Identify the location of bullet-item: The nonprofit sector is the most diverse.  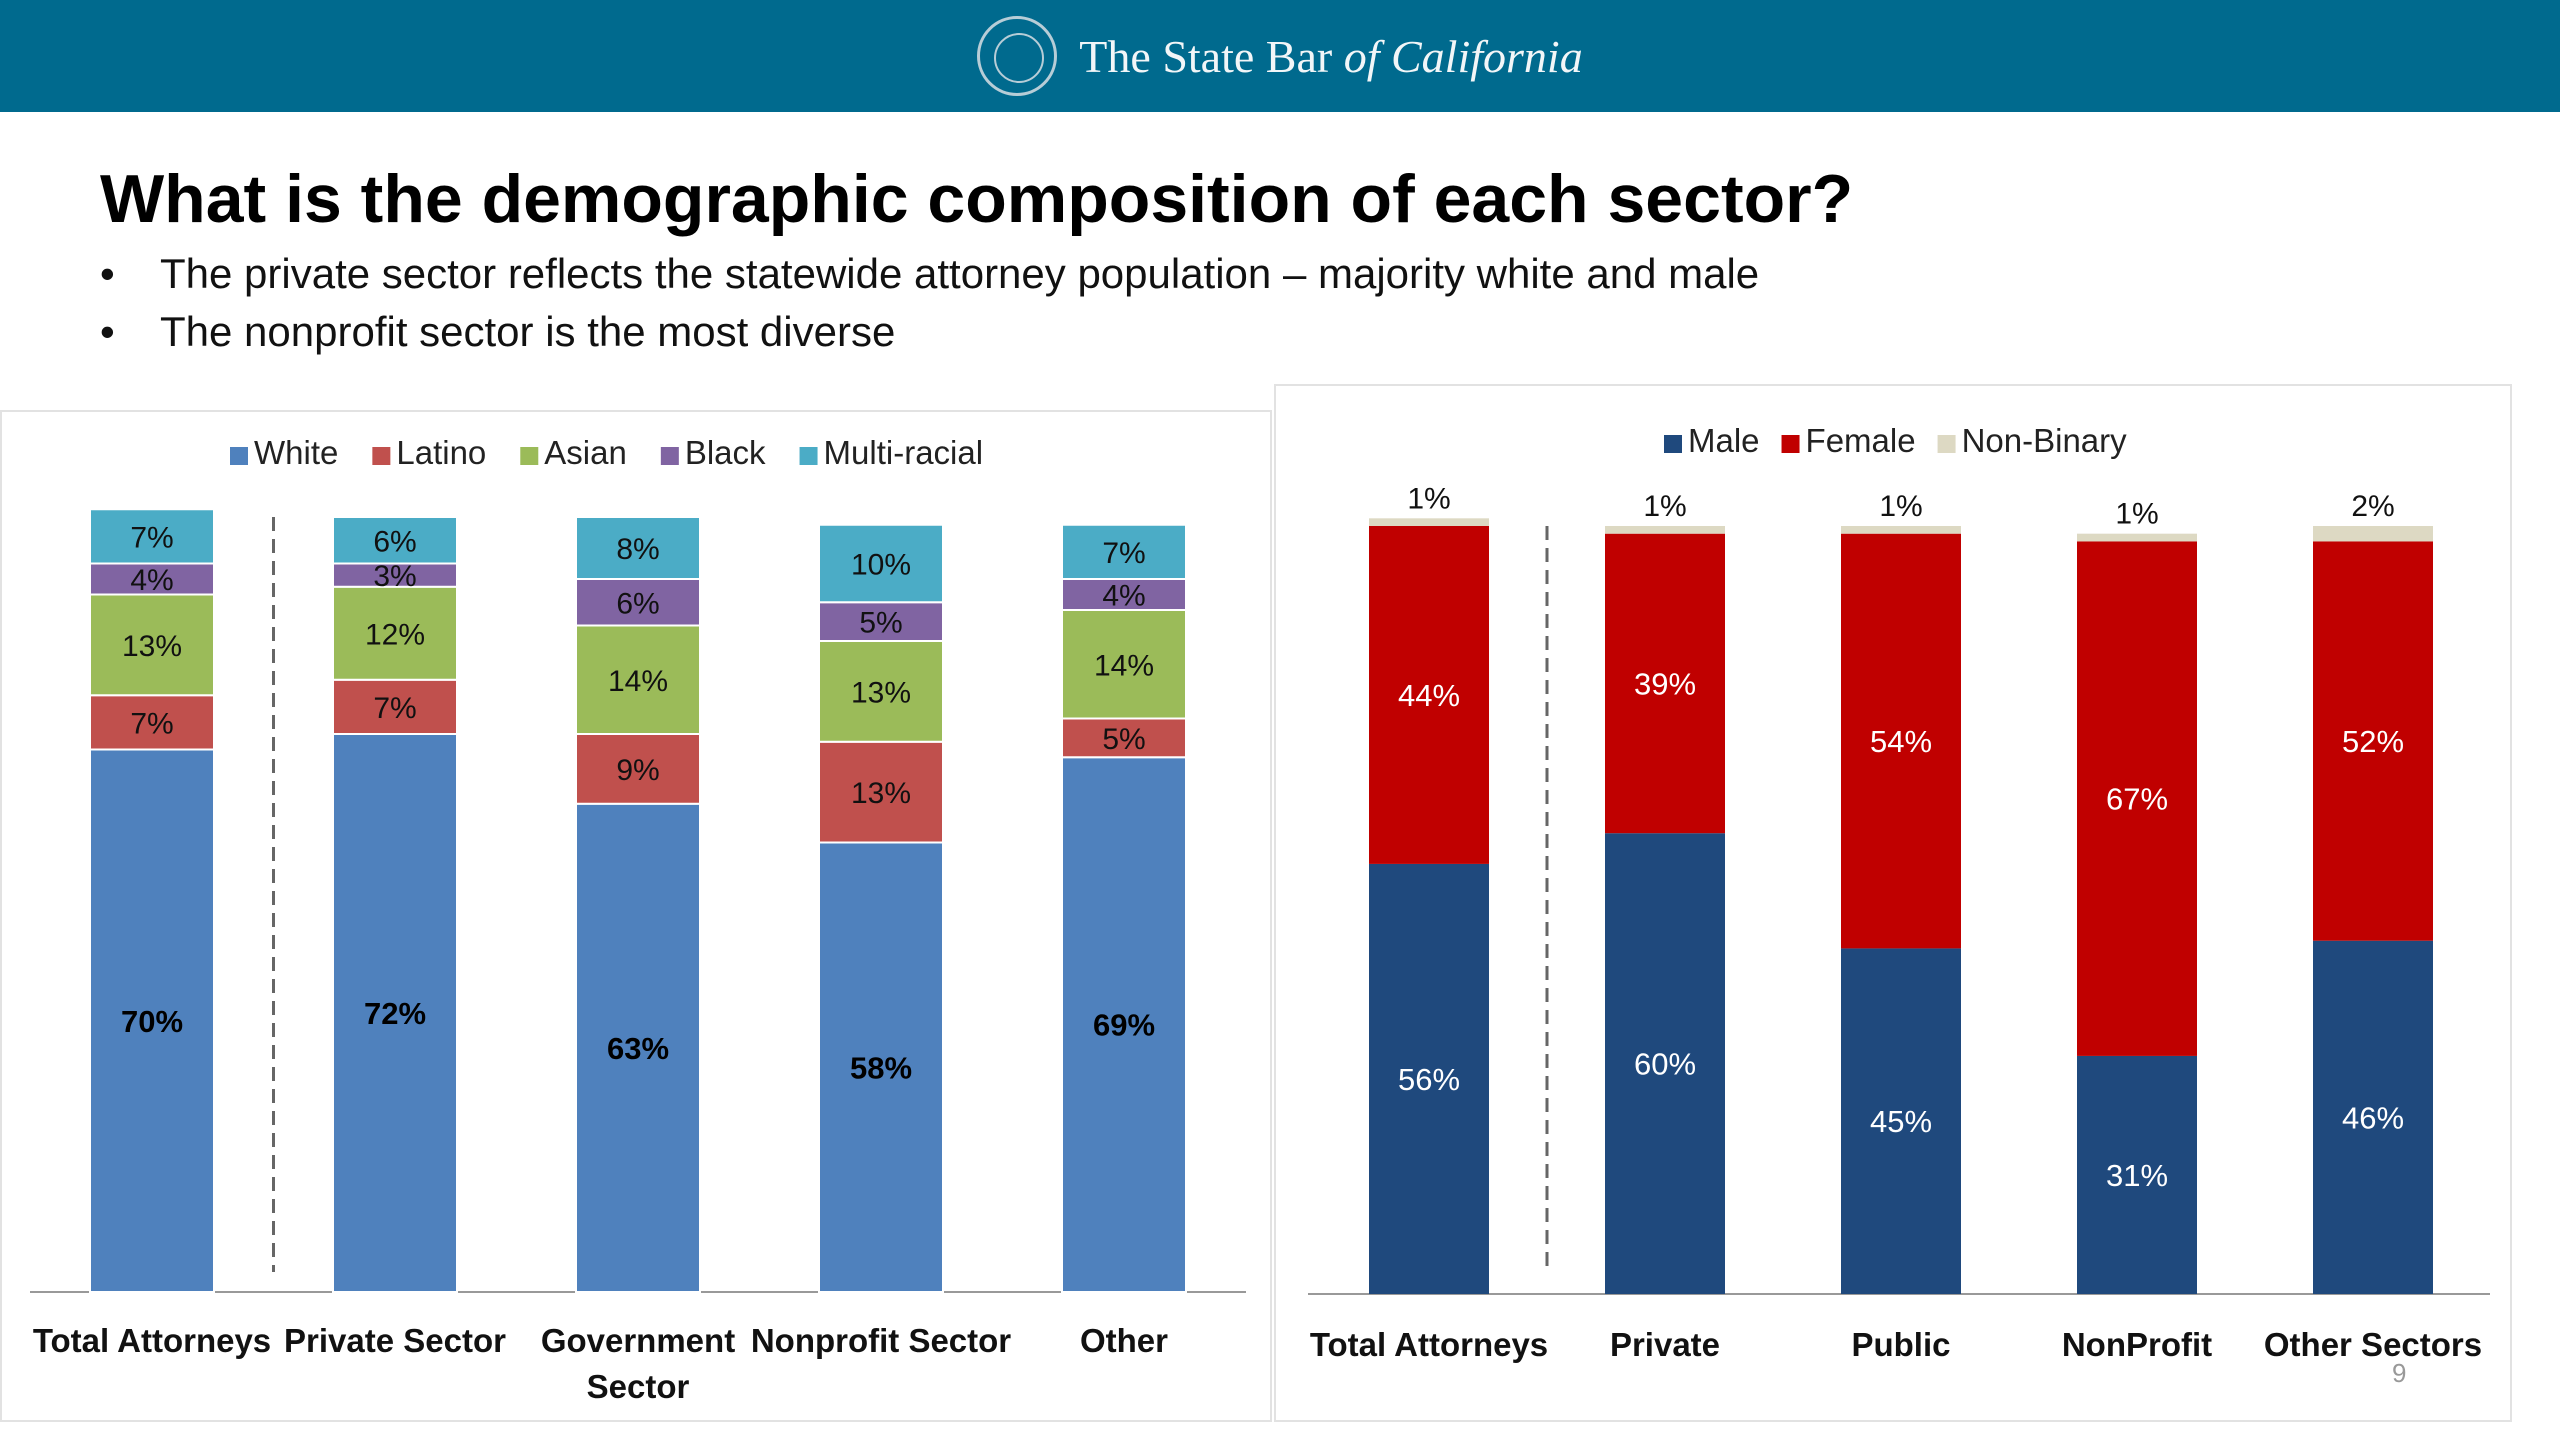
(929, 337).